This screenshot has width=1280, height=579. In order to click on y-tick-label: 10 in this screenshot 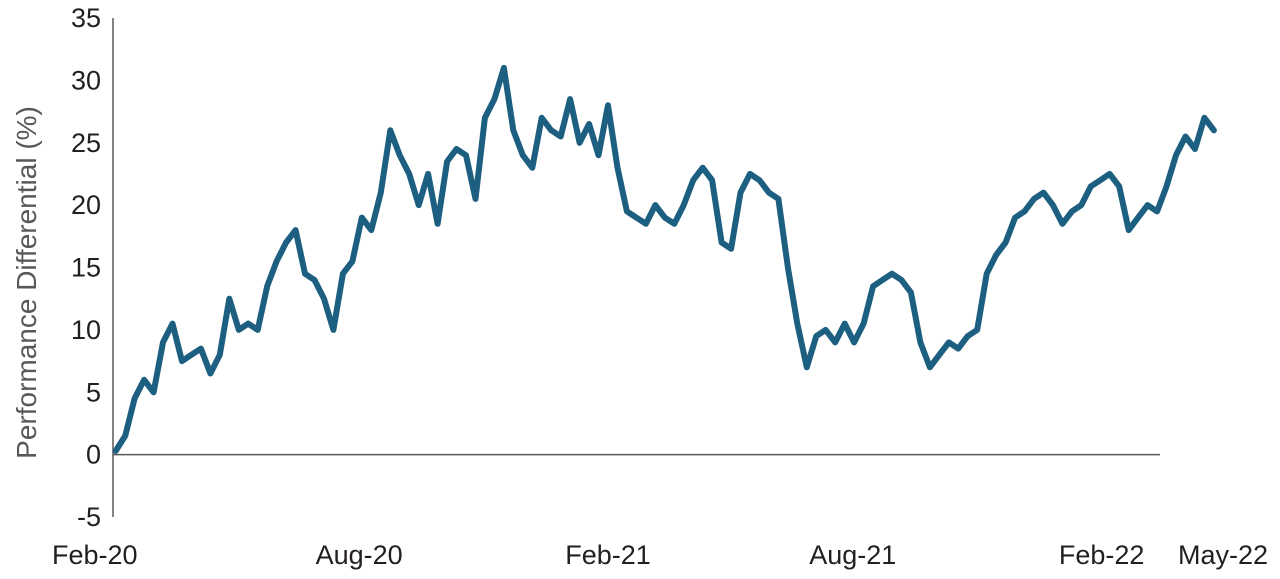, I will do `click(86, 330)`.